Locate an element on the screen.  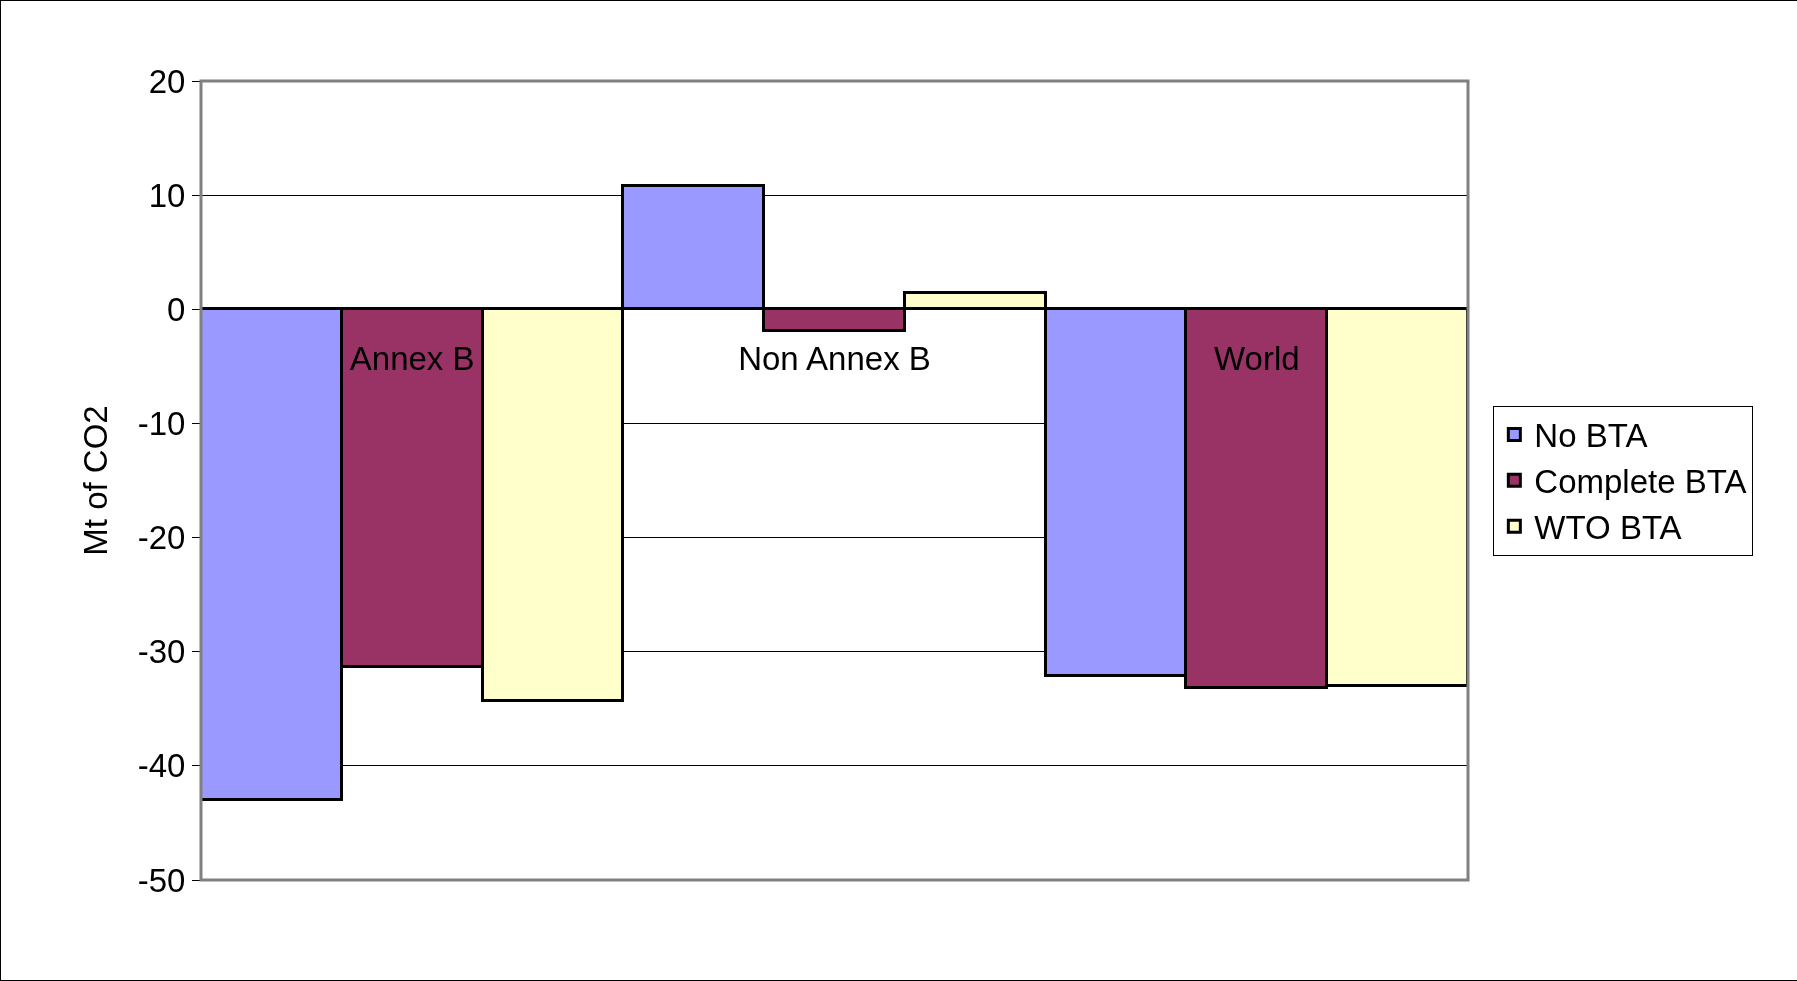
legend-label: No BTA is located at coordinates (1591, 436).